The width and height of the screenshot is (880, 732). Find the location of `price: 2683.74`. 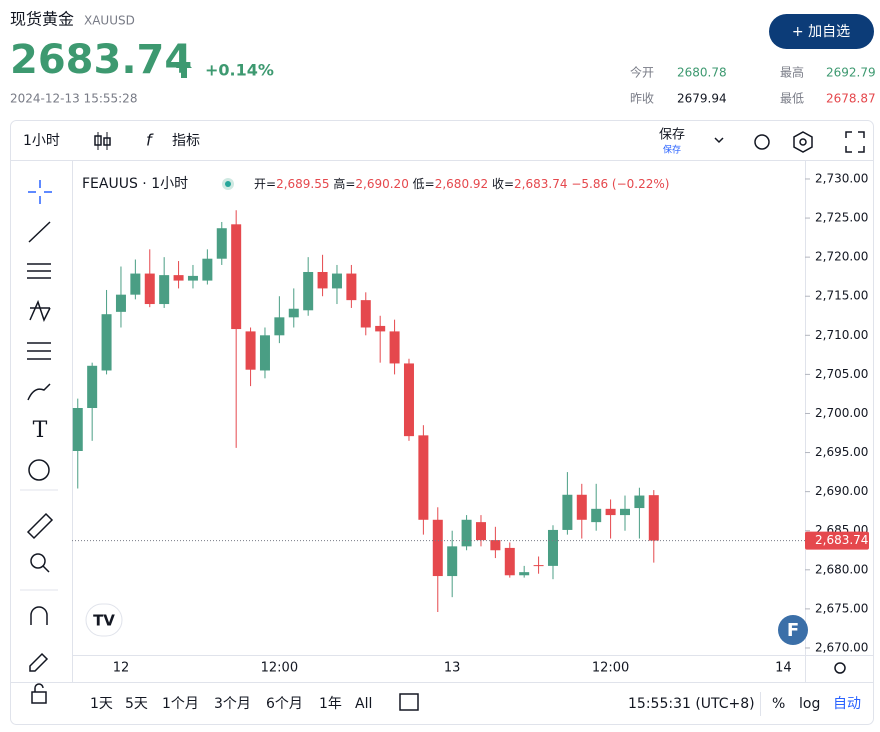

price: 2683.74 is located at coordinates (101, 60).